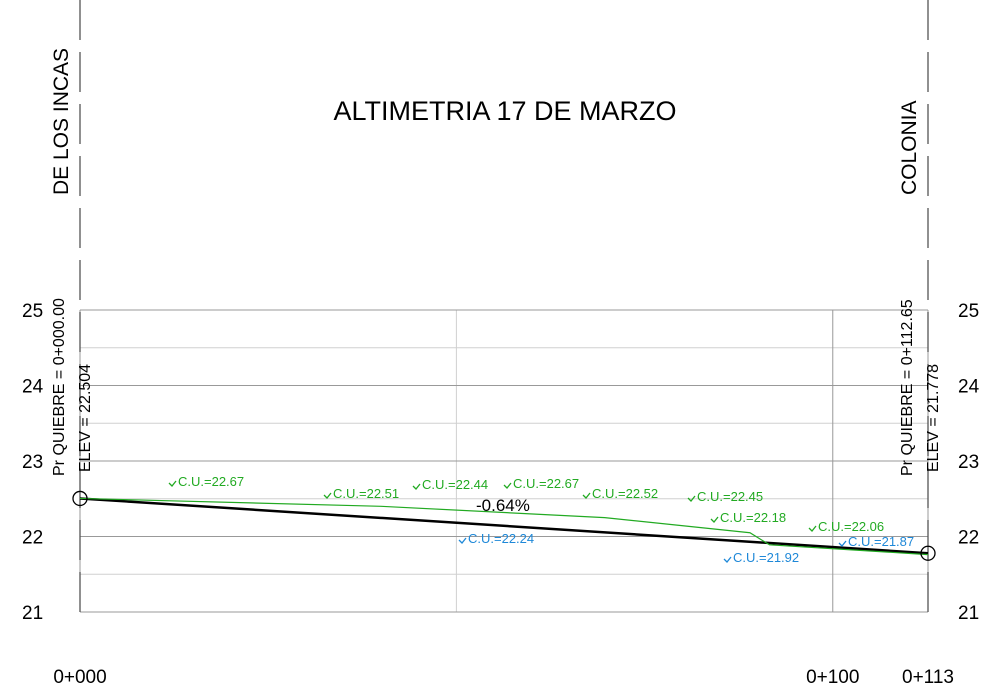 The height and width of the screenshot is (700, 983). I want to click on break-label: ELEV = 22.504, so click(85, 418).